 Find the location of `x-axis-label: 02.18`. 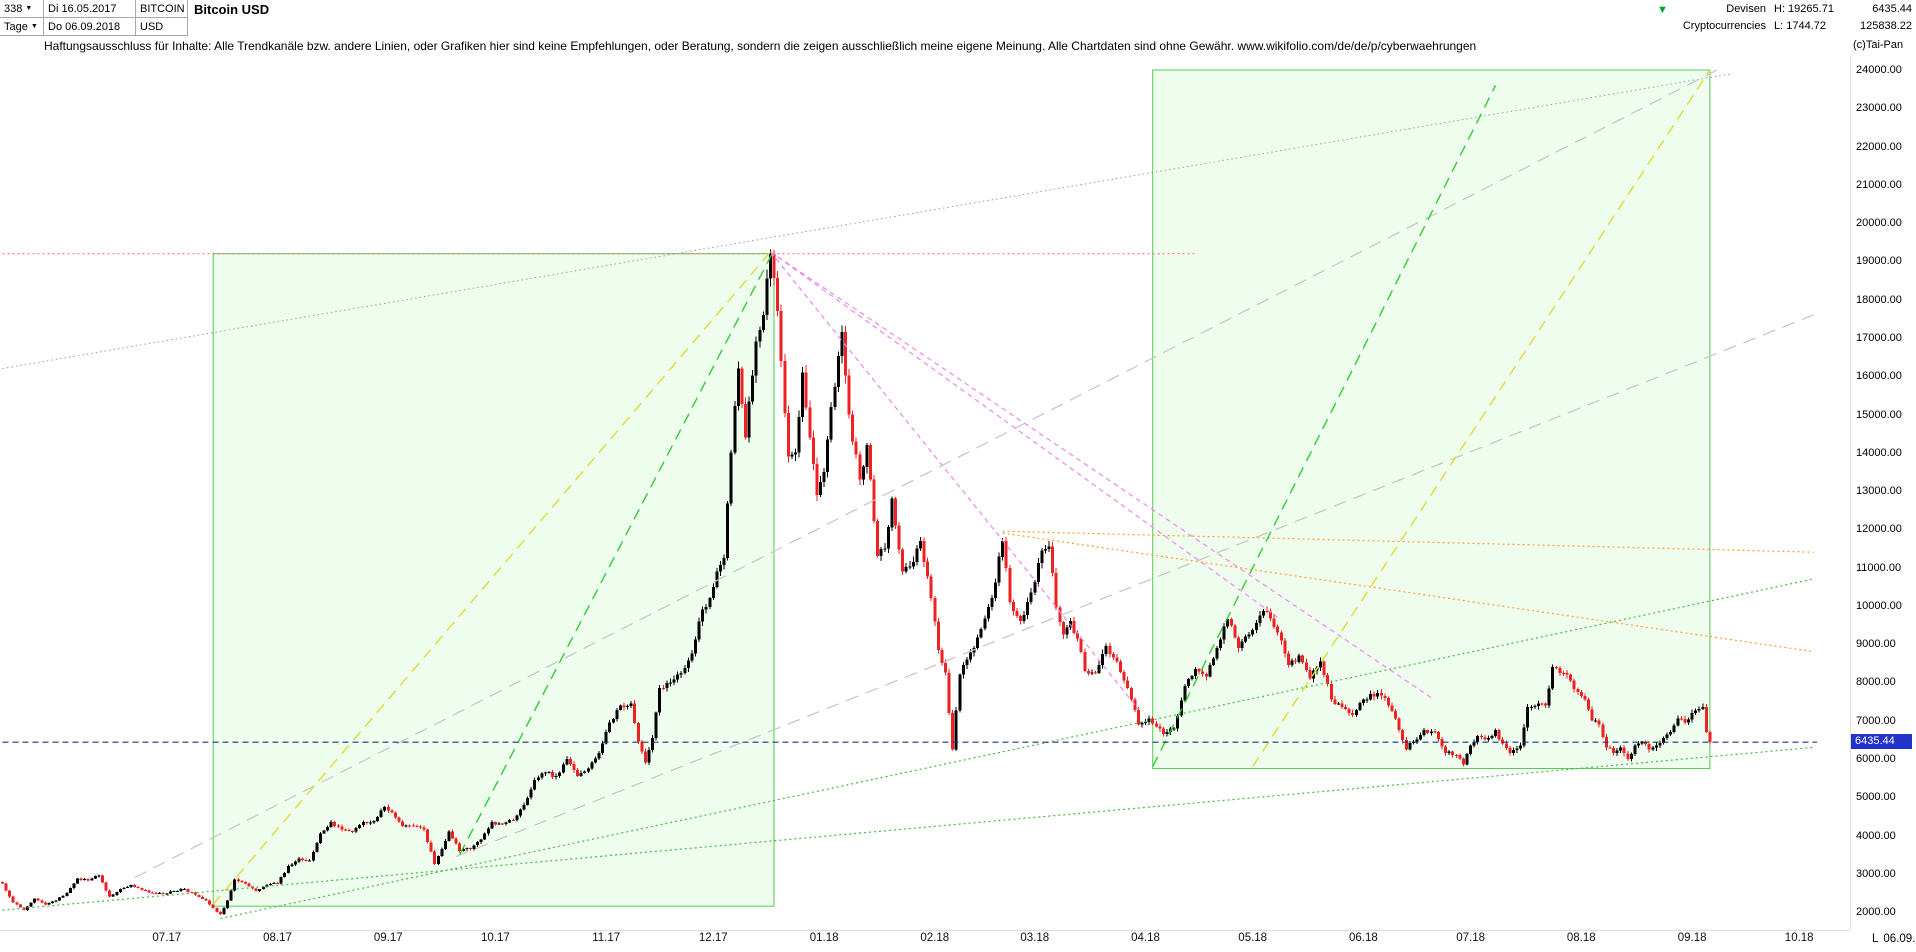

x-axis-label: 02.18 is located at coordinates (935, 938).